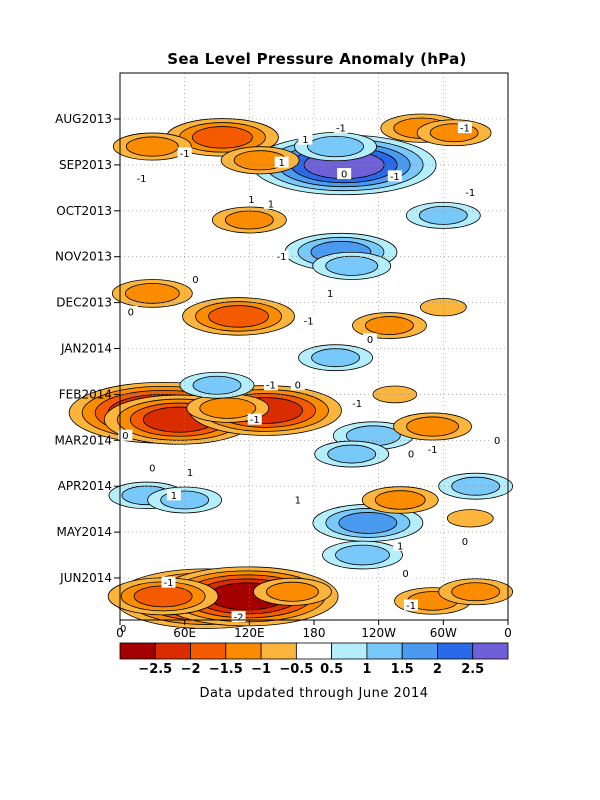  I want to click on colorbar-label: 2, so click(437, 669).